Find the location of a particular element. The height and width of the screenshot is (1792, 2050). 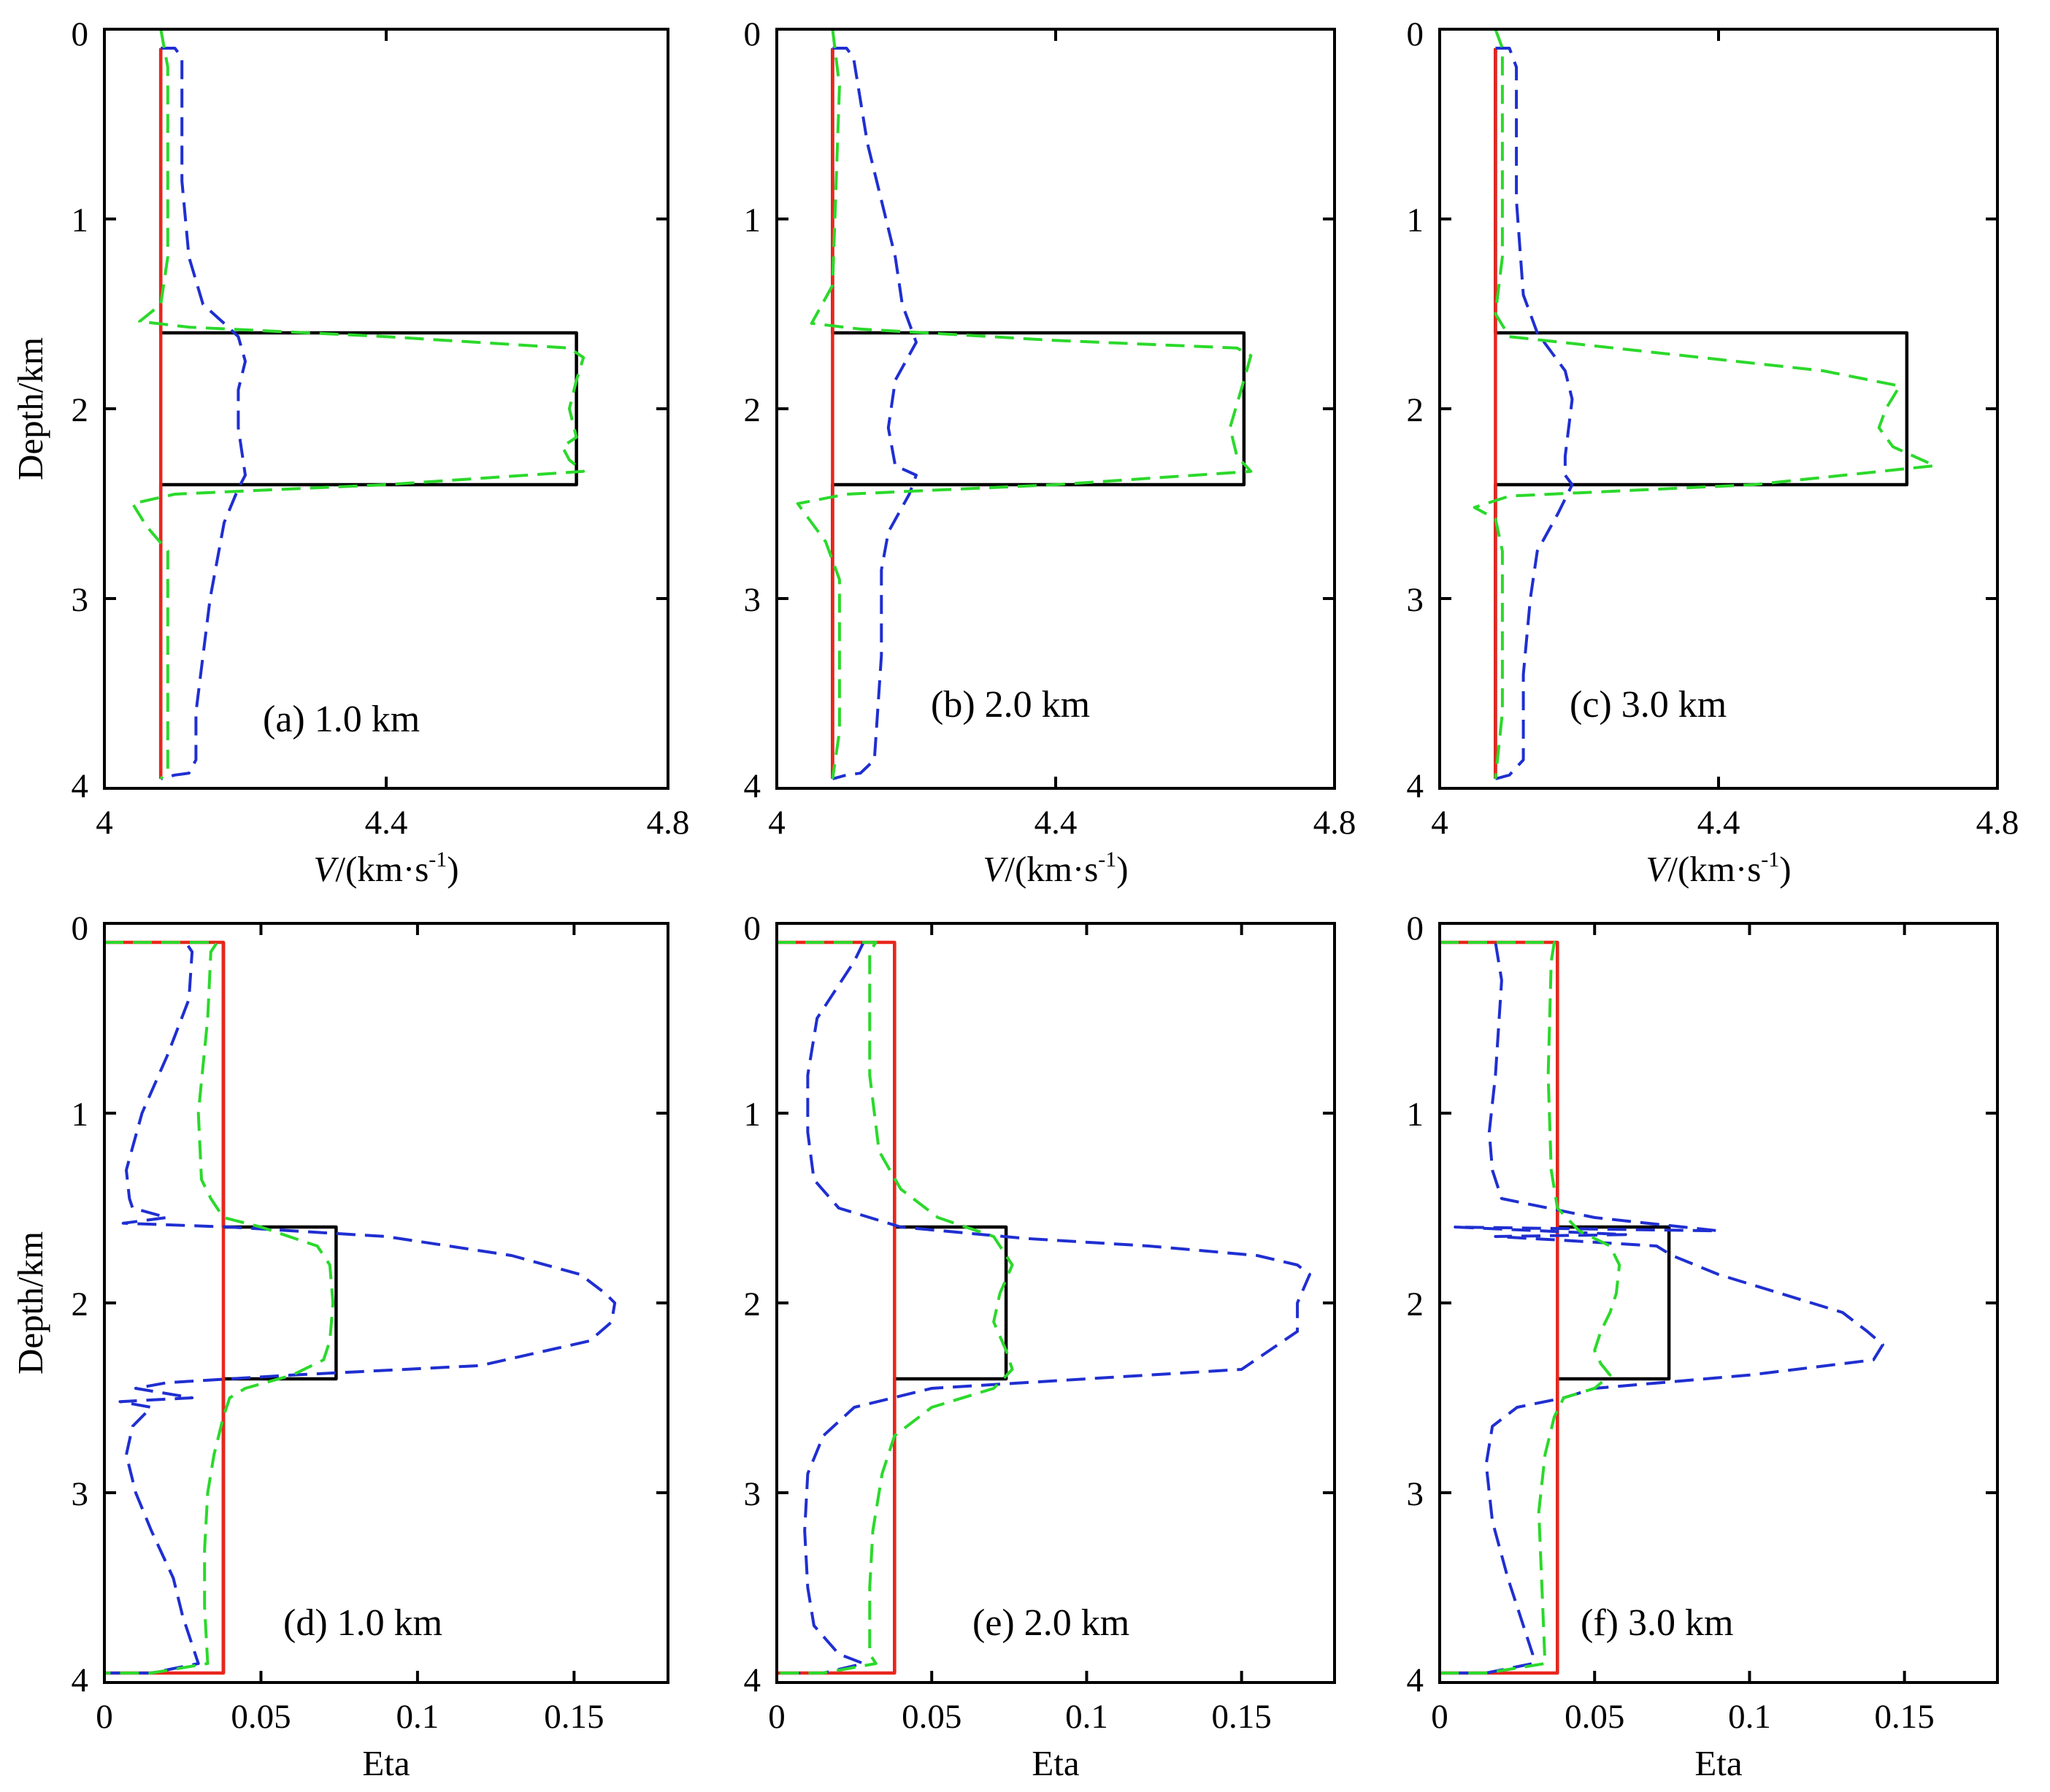

panel-e: 0 0.05 0.1 0.15 0 1 2 3 4 Eta (e) 2.0 km is located at coordinates (1040, 1347).